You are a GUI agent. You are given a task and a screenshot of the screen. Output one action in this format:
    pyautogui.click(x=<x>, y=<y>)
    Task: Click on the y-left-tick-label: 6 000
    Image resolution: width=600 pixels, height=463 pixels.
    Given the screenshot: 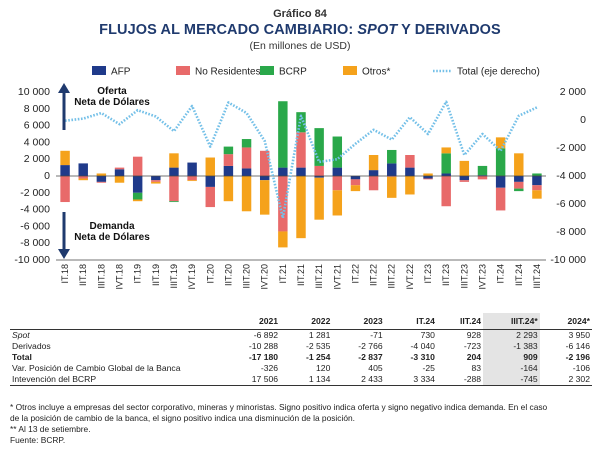 What is the action you would take?
    pyautogui.click(x=37, y=126)
    